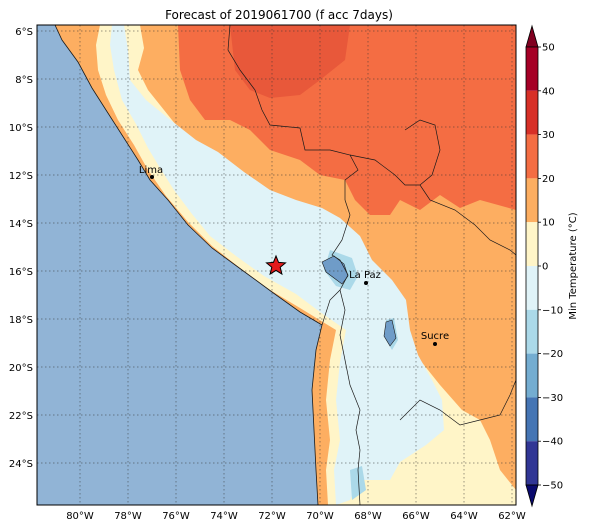 This screenshot has height=529, width=591. Describe the element at coordinates (151, 170) in the screenshot. I see `city-label-lima: Lima` at that location.